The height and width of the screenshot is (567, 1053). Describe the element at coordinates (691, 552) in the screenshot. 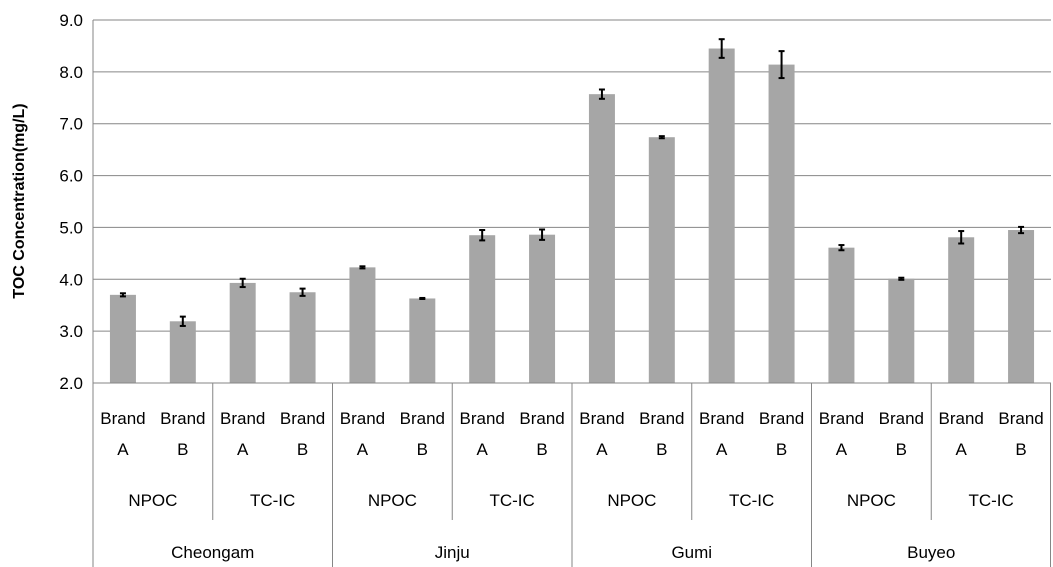

I see `site-label: Gumi` at that location.